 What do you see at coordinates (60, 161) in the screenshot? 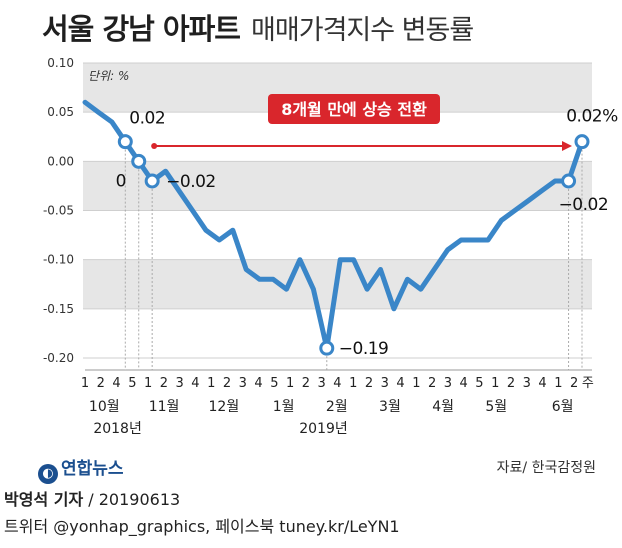
I see `y-tick-label: 0.00` at bounding box center [60, 161].